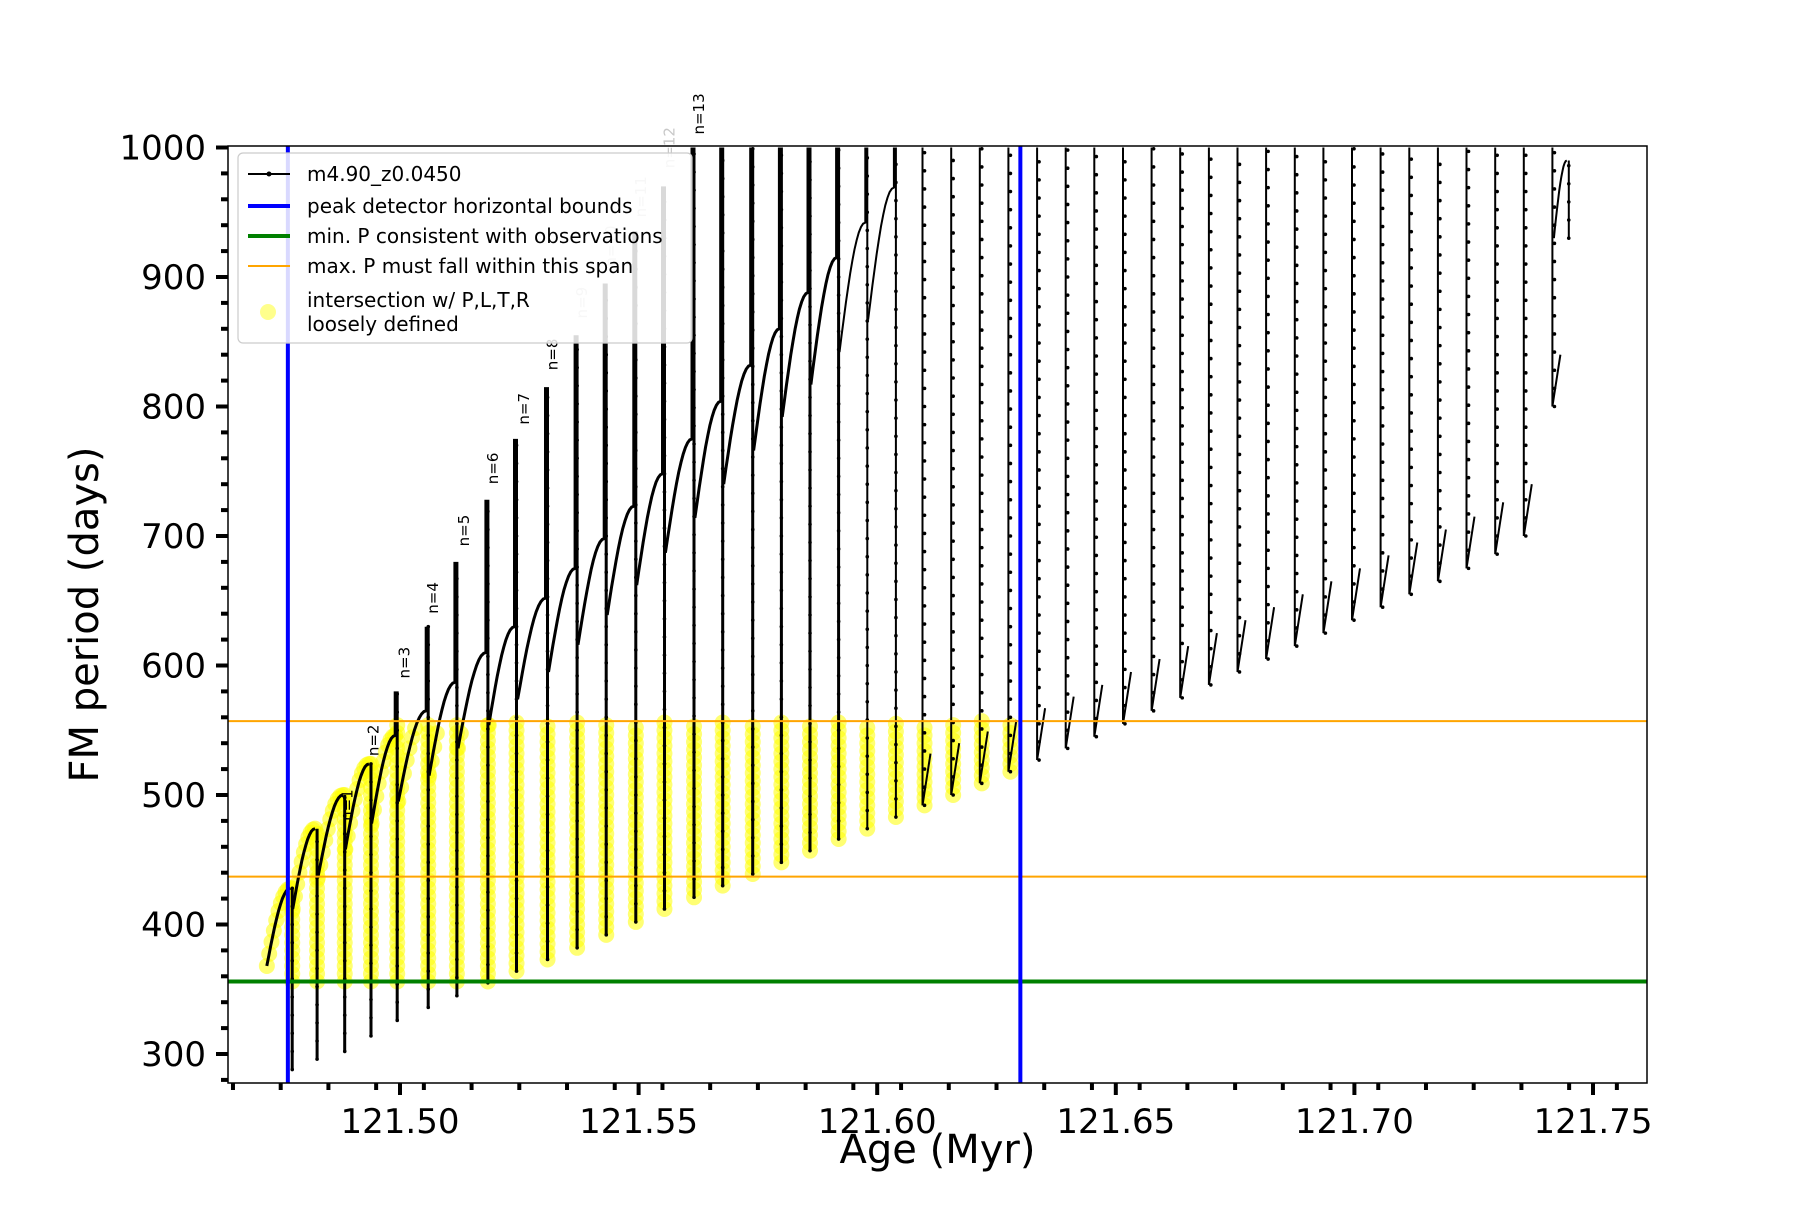 This screenshot has width=1800, height=1205. What do you see at coordinates (162, 149) in the screenshot?
I see `y-tick-label: 1000` at bounding box center [162, 149].